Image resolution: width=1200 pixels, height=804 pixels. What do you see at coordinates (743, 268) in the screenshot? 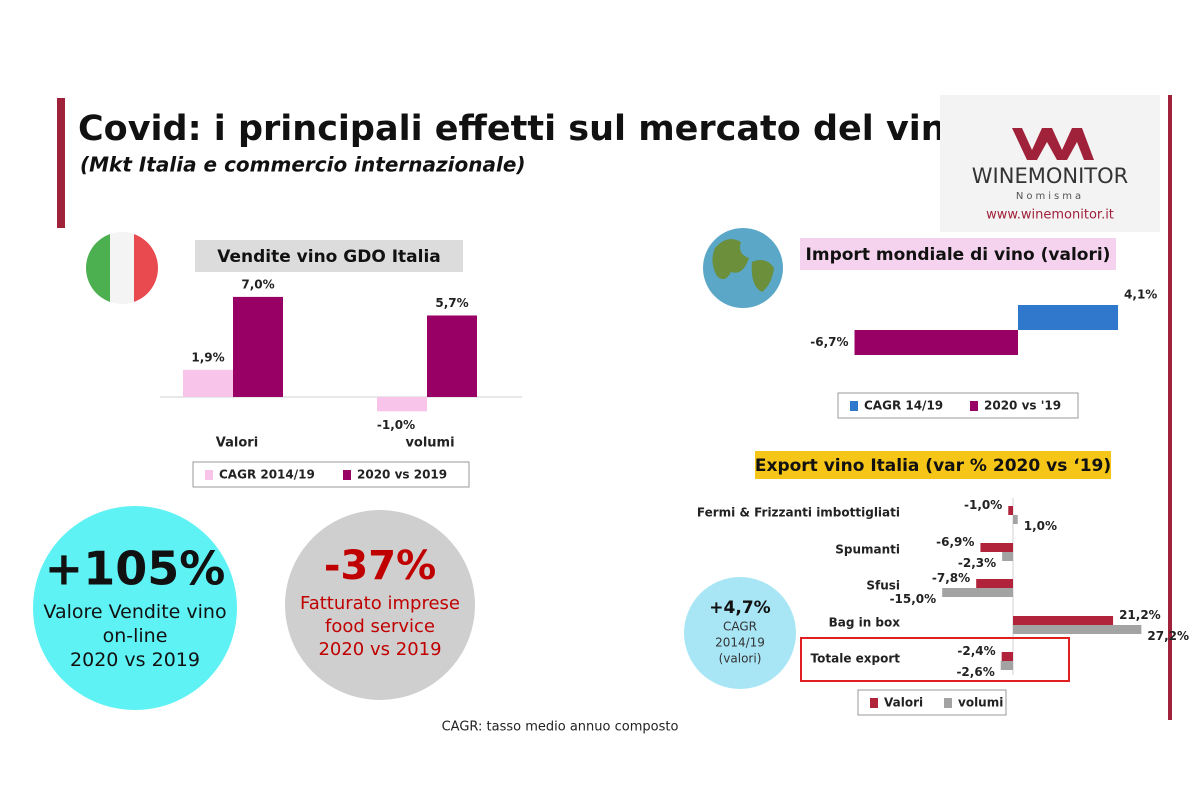
I see `globe` at bounding box center [743, 268].